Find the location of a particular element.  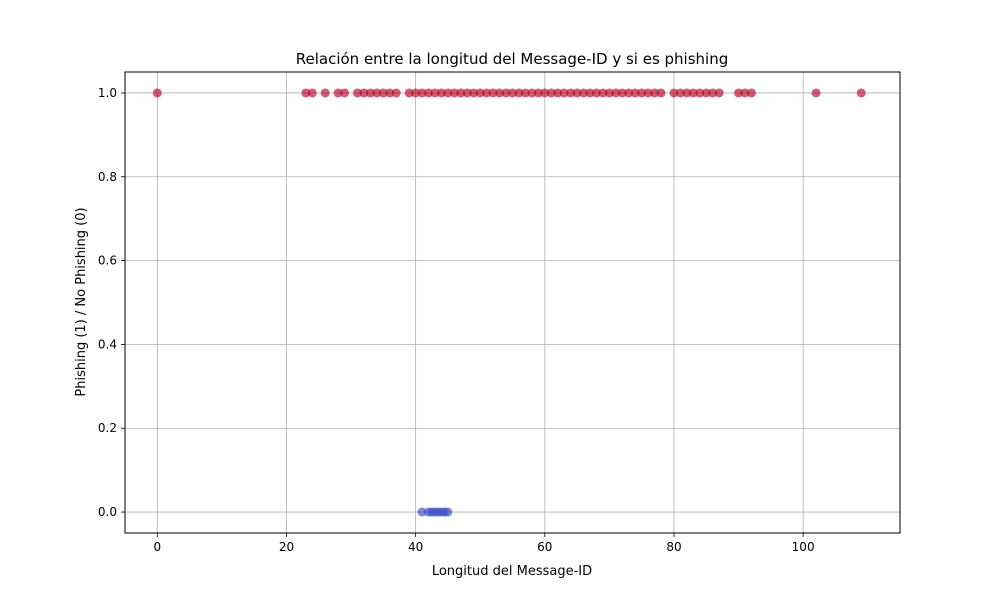

y-tick-label: 0.4 is located at coordinates (107, 344).